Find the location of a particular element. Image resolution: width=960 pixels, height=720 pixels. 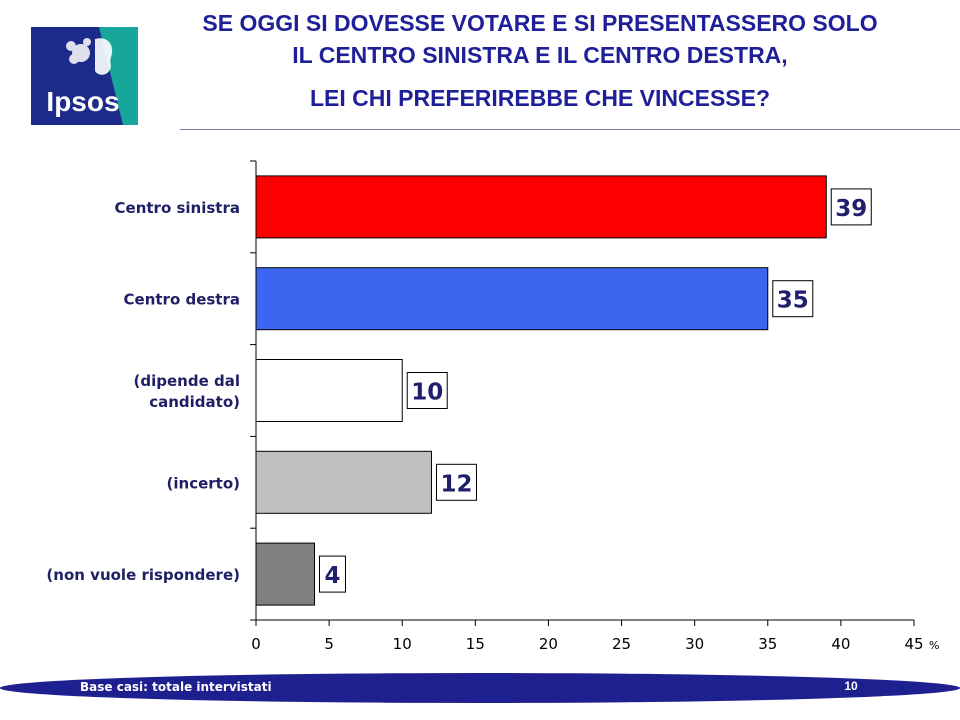

category-label: Centro sinistra is located at coordinates (177, 208).